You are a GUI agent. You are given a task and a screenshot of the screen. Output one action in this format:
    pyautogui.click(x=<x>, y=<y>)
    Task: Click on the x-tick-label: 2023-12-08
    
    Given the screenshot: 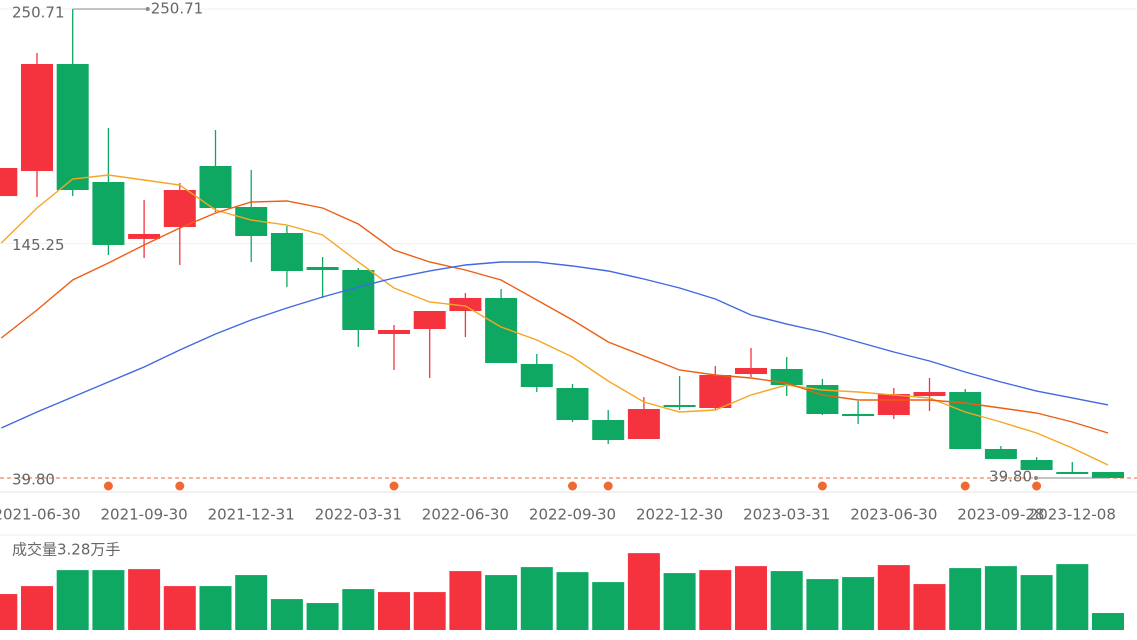 What is the action you would take?
    pyautogui.click(x=1072, y=515)
    